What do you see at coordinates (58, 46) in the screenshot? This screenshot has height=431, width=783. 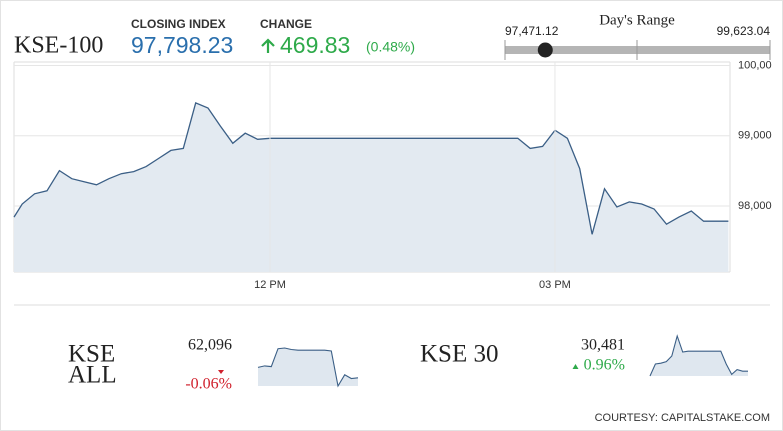 I see `symbol: KSE-100` at bounding box center [58, 46].